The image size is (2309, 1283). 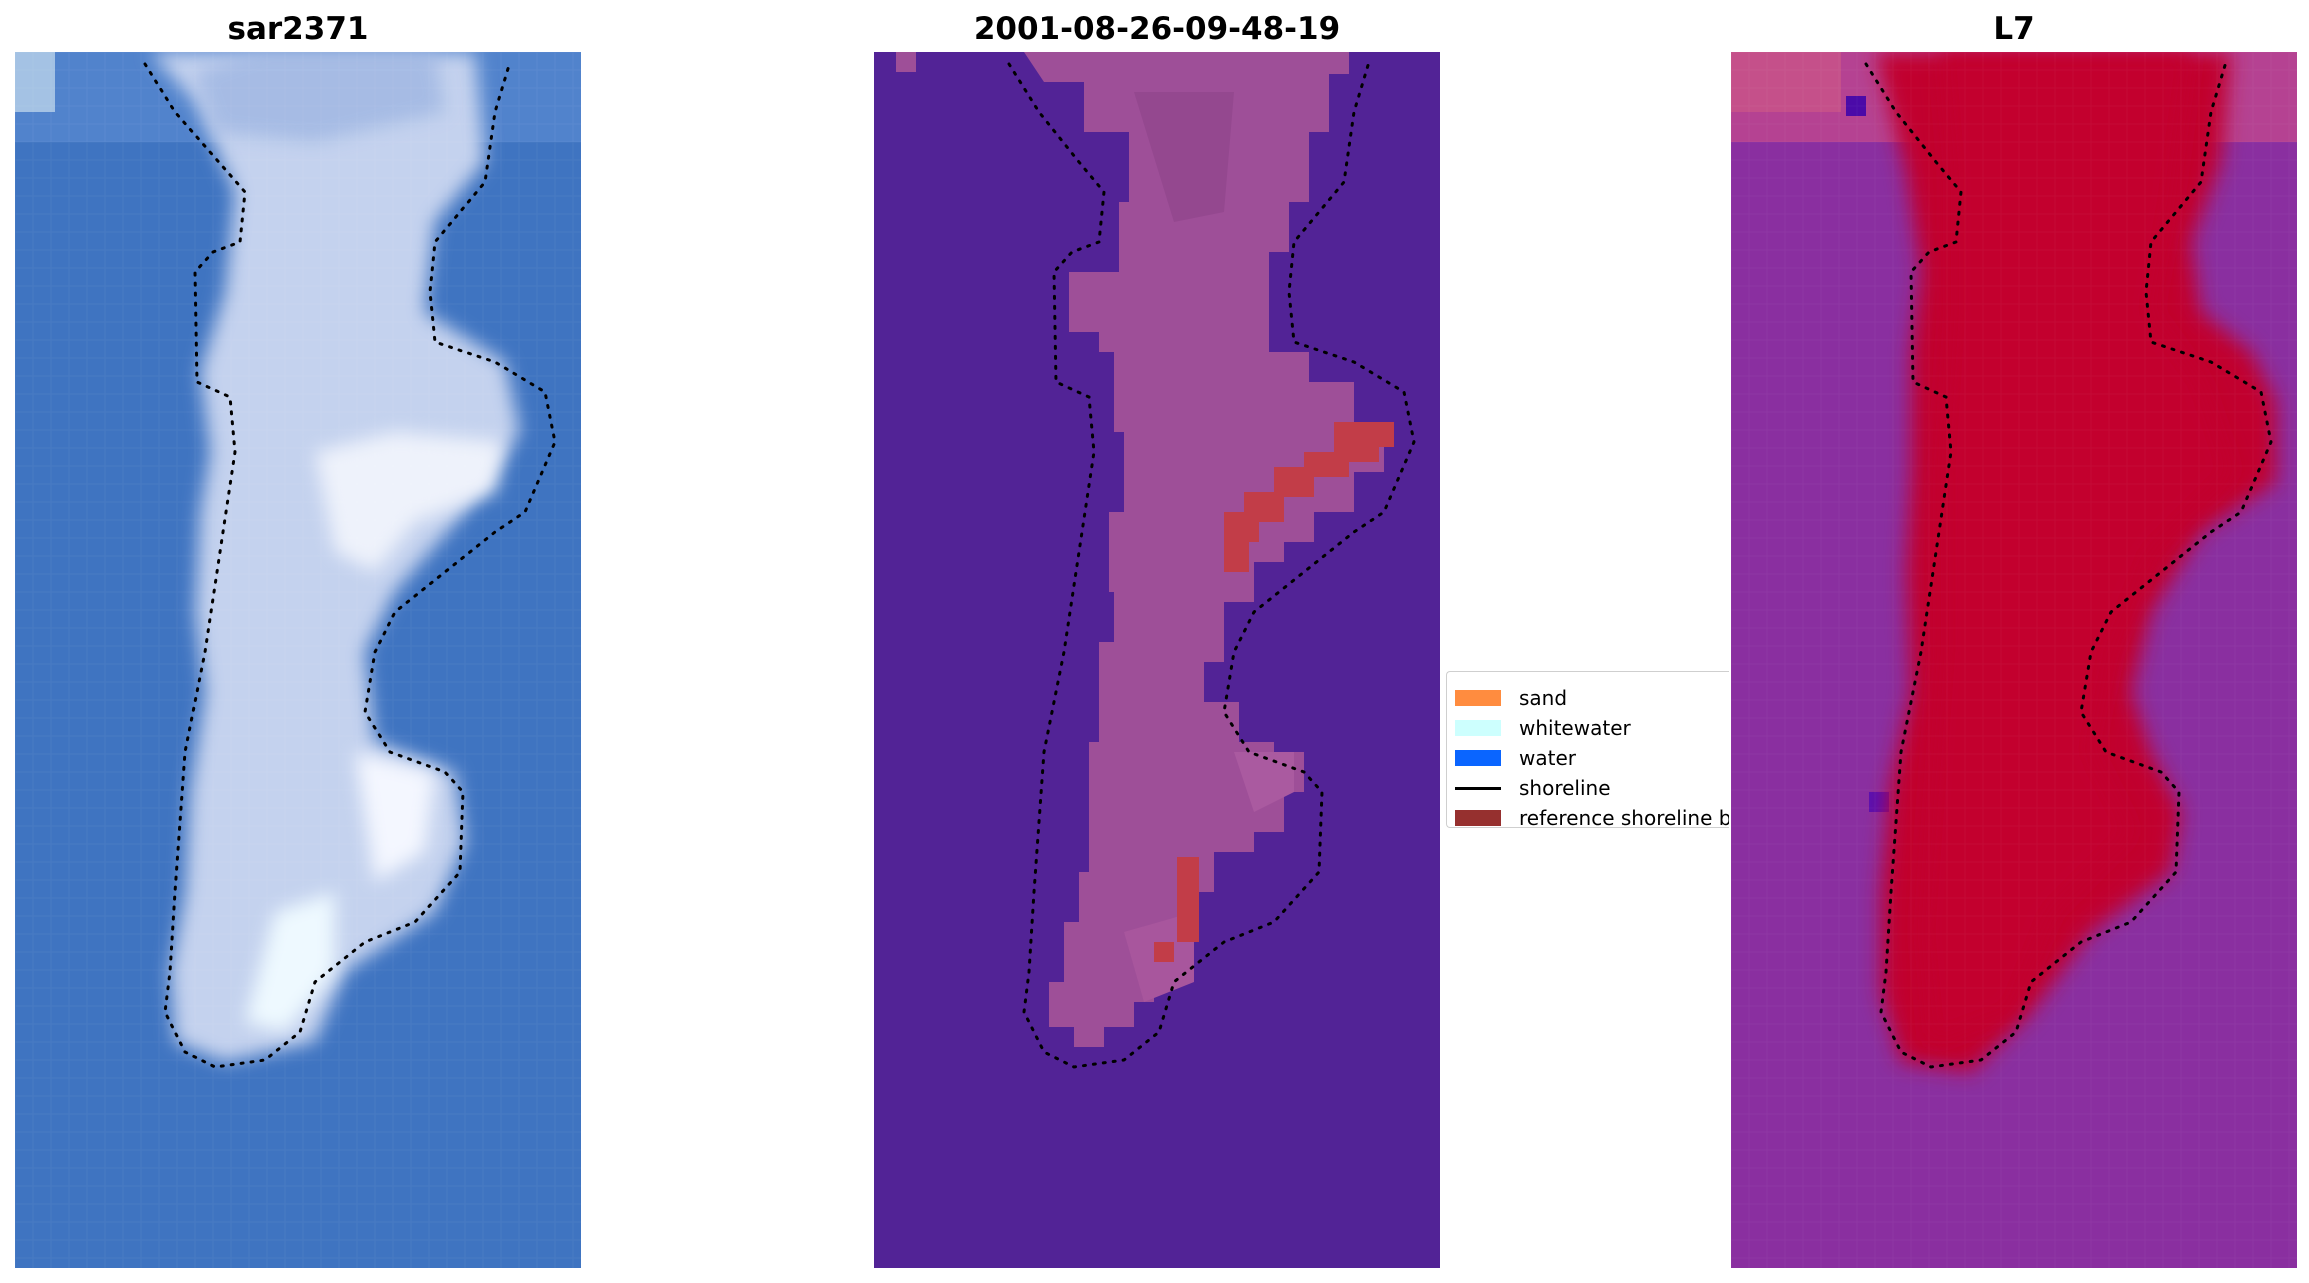 What do you see at coordinates (1547, 758) in the screenshot?
I see `legend-label-water: water` at bounding box center [1547, 758].